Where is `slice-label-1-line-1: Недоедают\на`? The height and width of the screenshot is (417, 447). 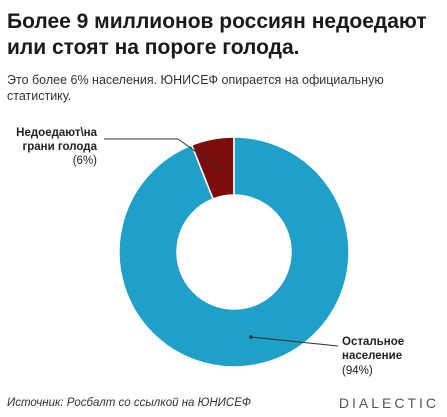 slice-label-1-line-1: Недоедают\на is located at coordinates (56, 133).